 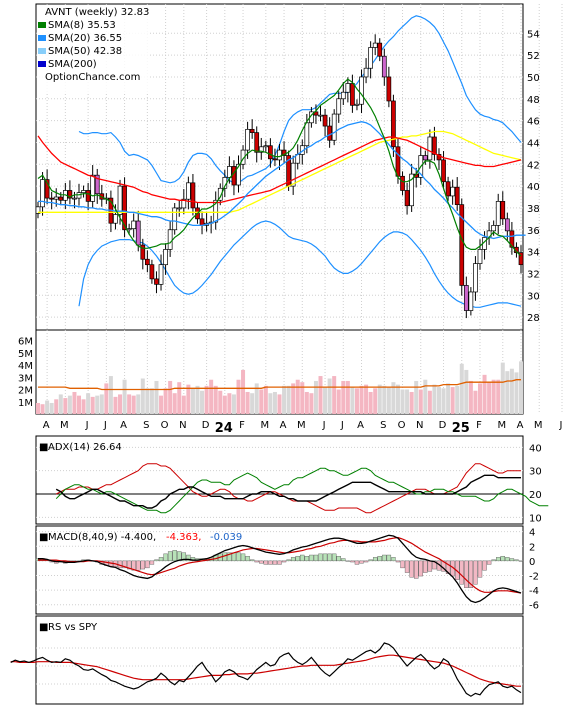 I want to click on adx-panel: 10 20 30 40 ■ ADX(14) 26.64, so click(x=292, y=480).